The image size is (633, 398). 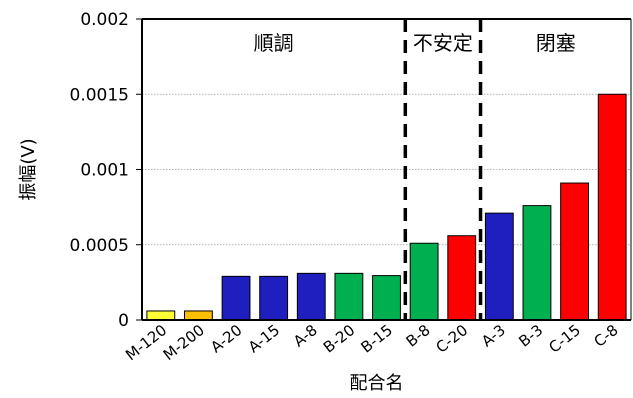 I want to click on x-tick-label: B-20, so click(x=339, y=339).